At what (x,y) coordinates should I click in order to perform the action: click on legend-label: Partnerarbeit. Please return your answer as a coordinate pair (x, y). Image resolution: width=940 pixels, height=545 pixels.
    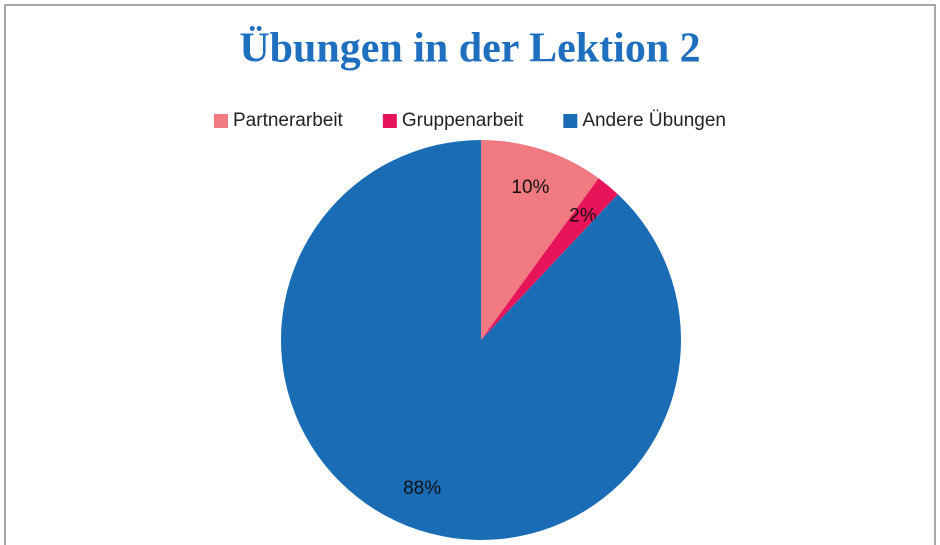
    Looking at the image, I should click on (288, 120).